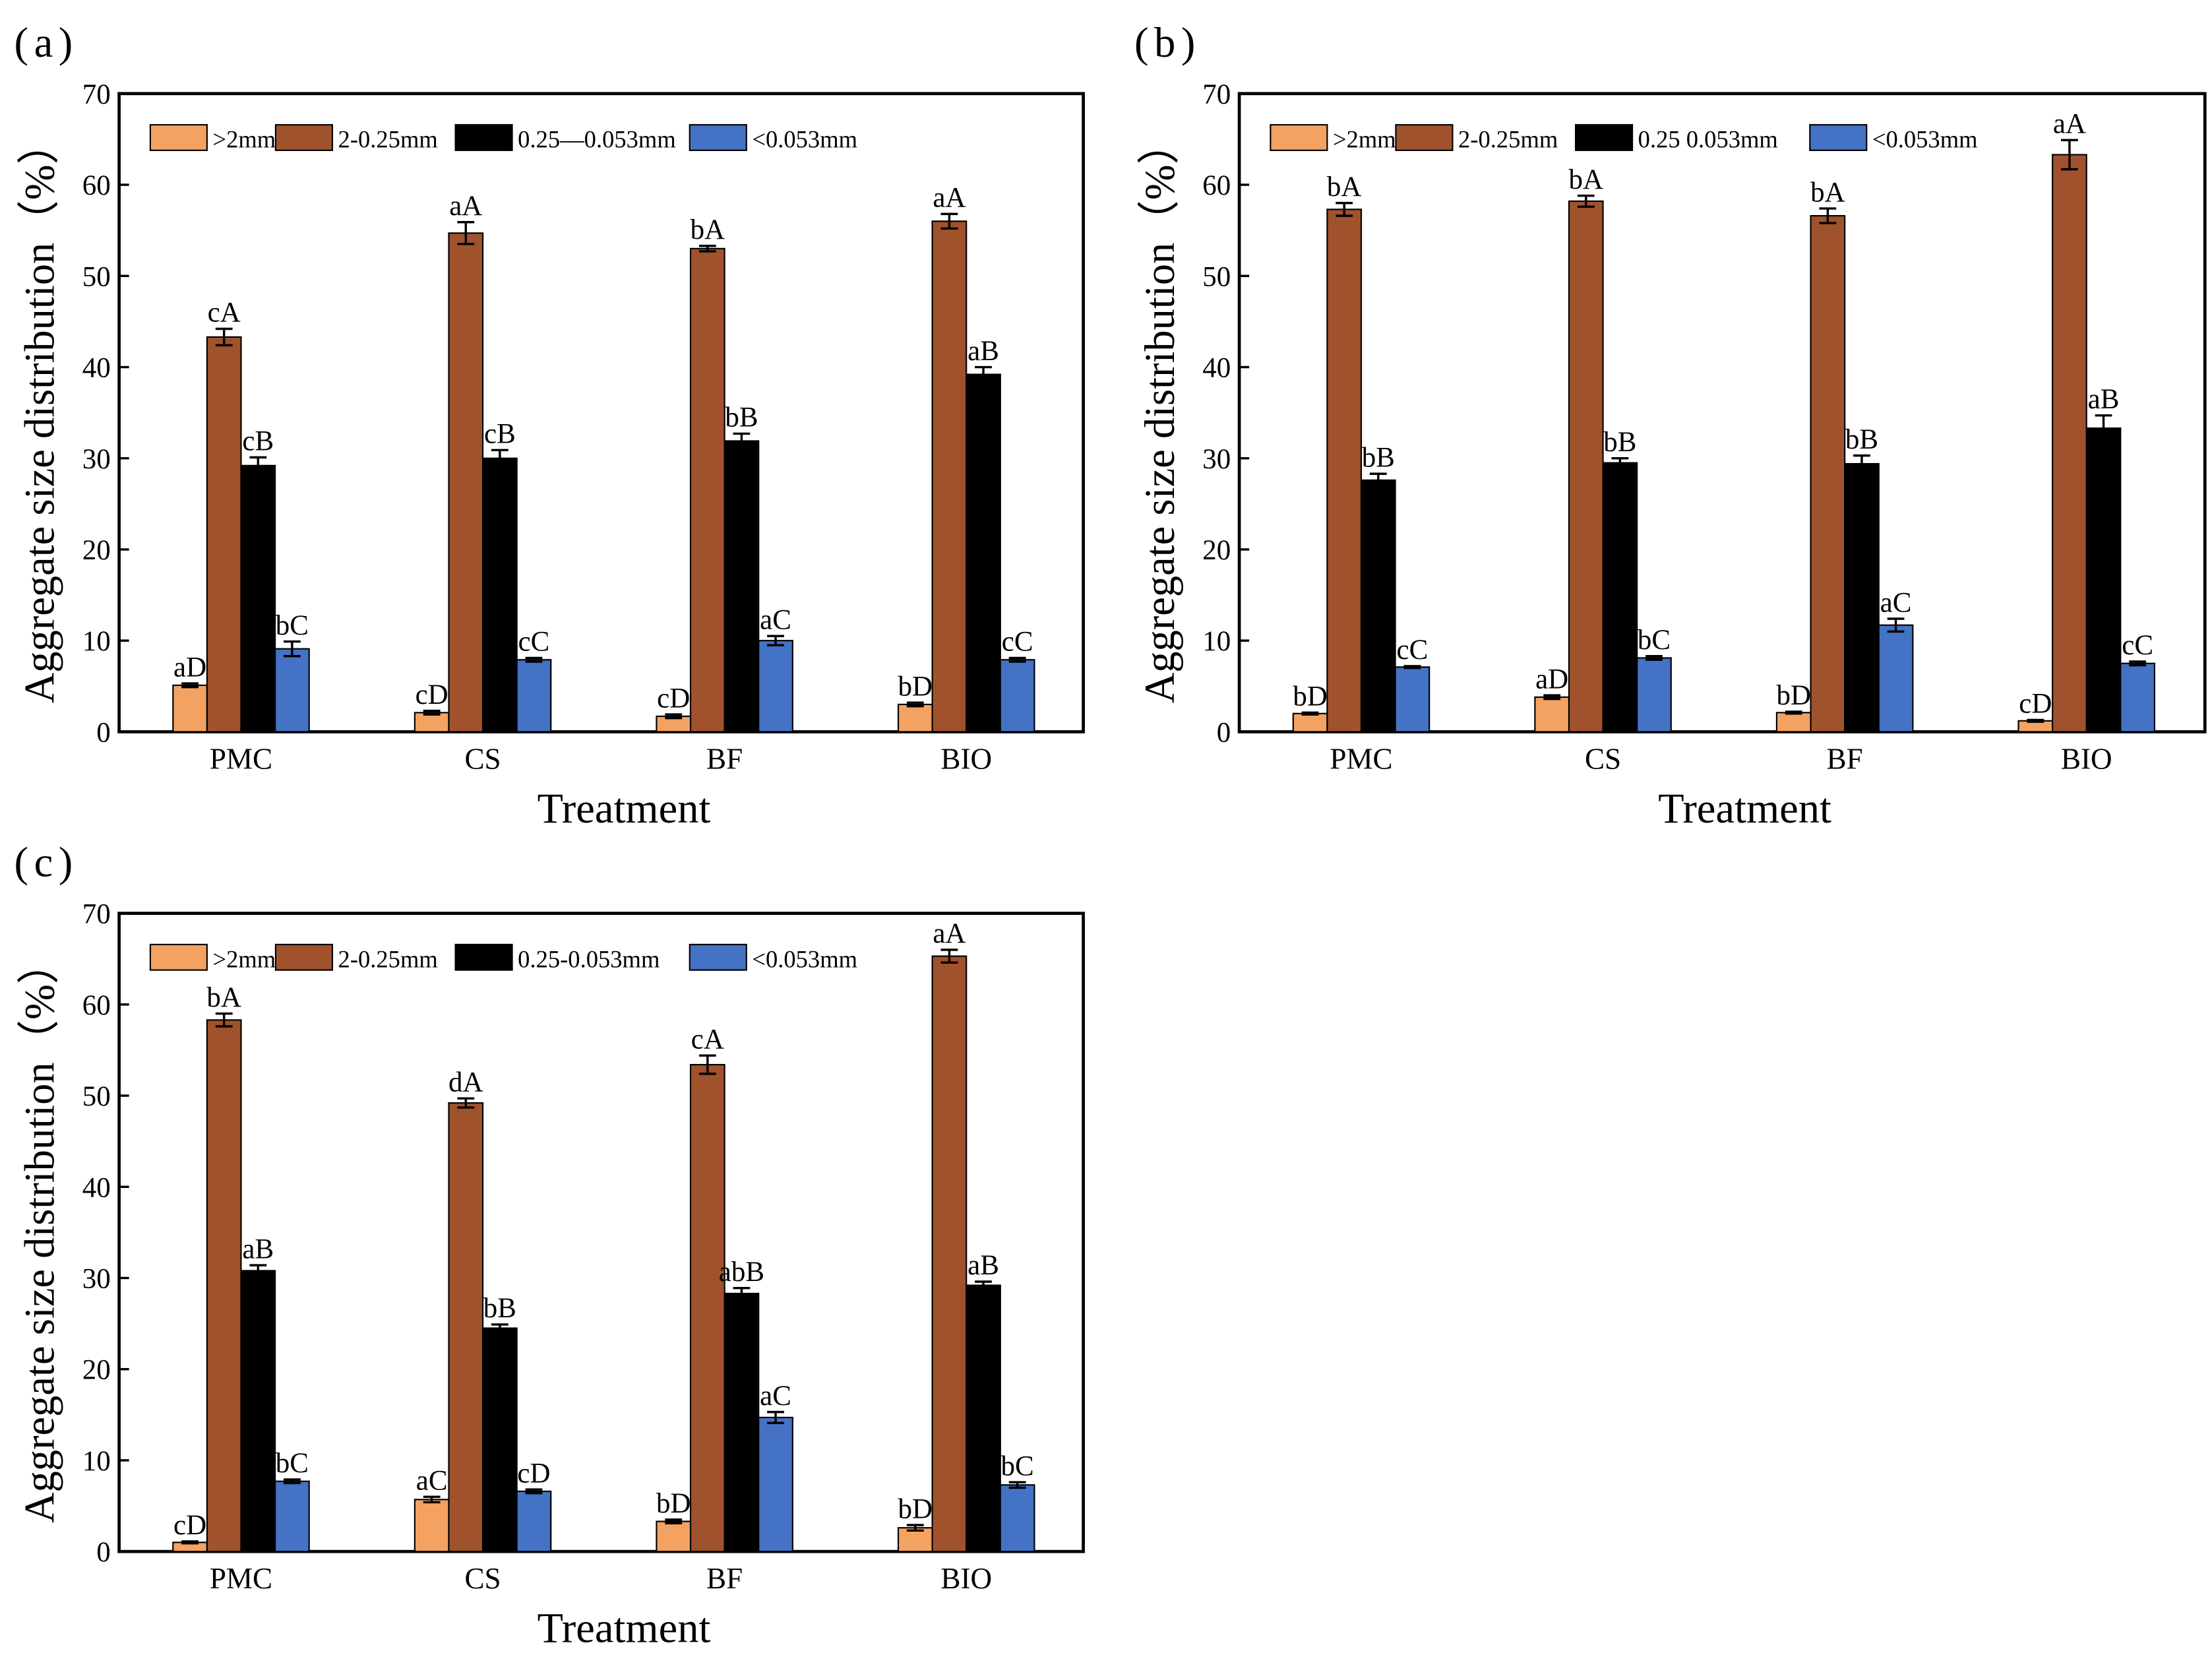 The image size is (2212, 1655). Describe the element at coordinates (1925, 139) in the screenshot. I see `legend-label: <0.053mm` at that location.